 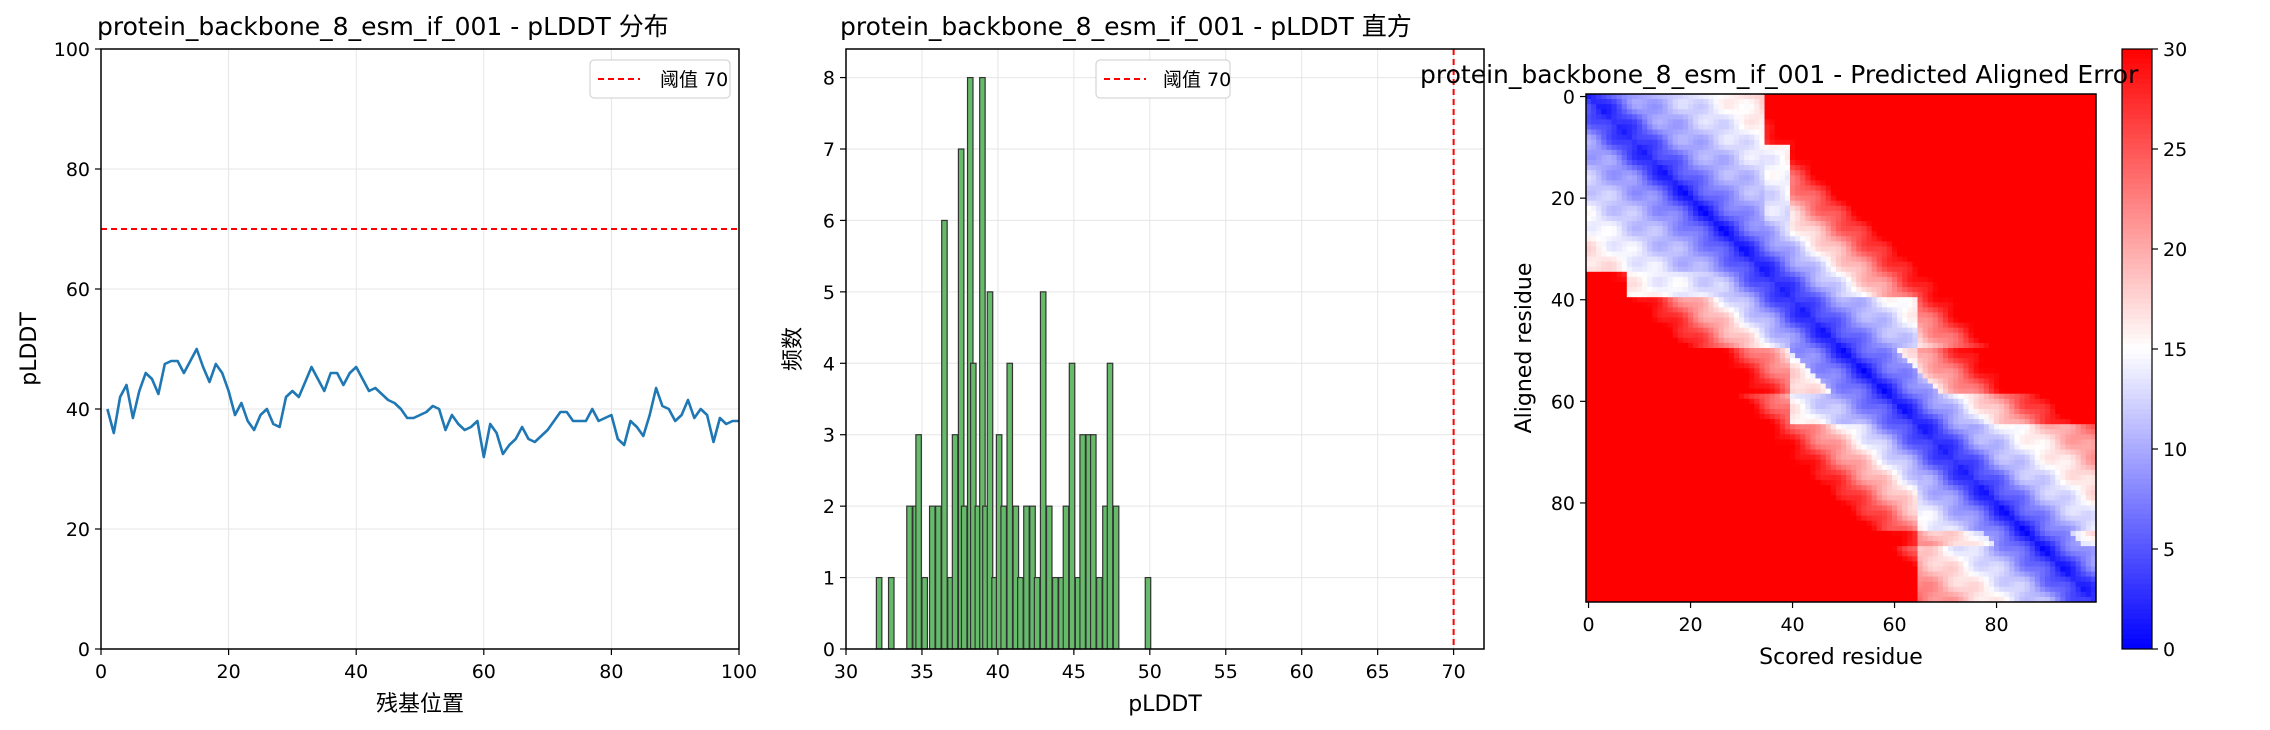 I want to click on line-chart-legend-label: 阈值 70, so click(x=694, y=80).